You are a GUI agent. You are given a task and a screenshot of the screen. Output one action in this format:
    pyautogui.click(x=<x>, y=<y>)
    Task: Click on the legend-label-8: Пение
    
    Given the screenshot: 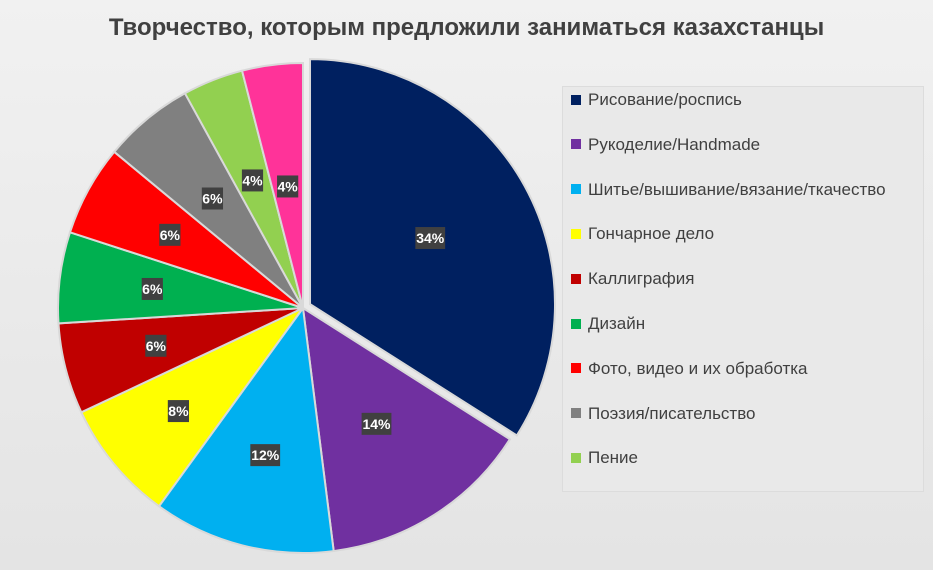 What is the action you would take?
    pyautogui.click(x=613, y=458)
    